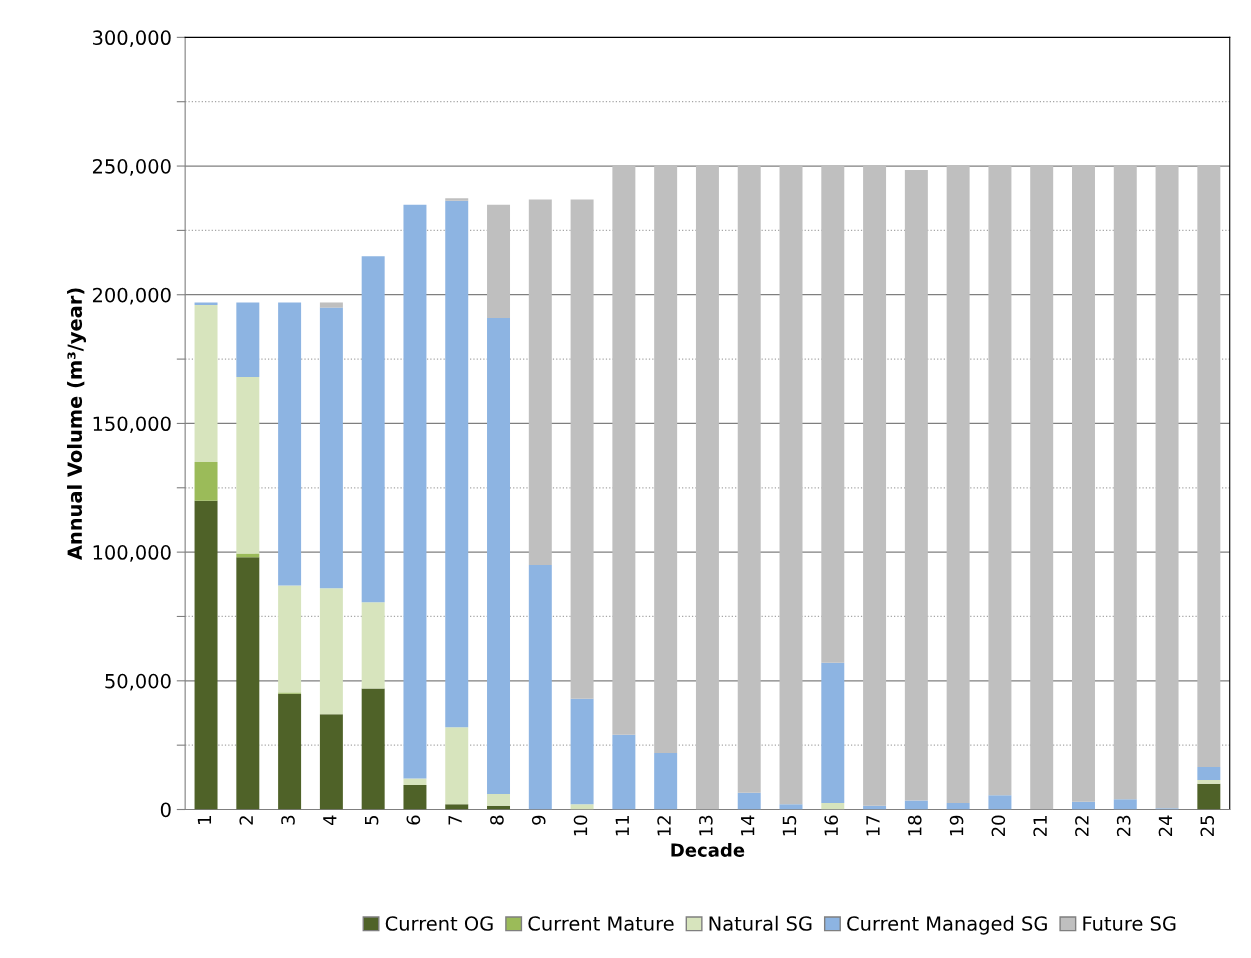  I want to click on x-tick-label: 5, so click(371, 820).